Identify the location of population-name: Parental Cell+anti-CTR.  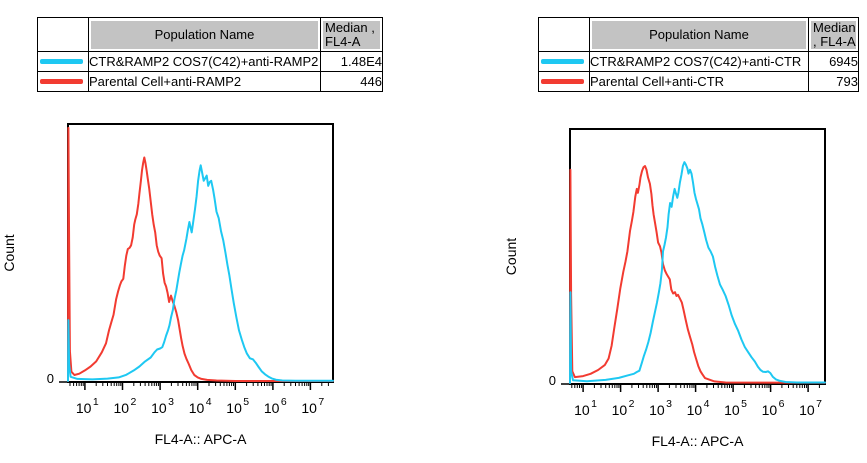
(699, 81).